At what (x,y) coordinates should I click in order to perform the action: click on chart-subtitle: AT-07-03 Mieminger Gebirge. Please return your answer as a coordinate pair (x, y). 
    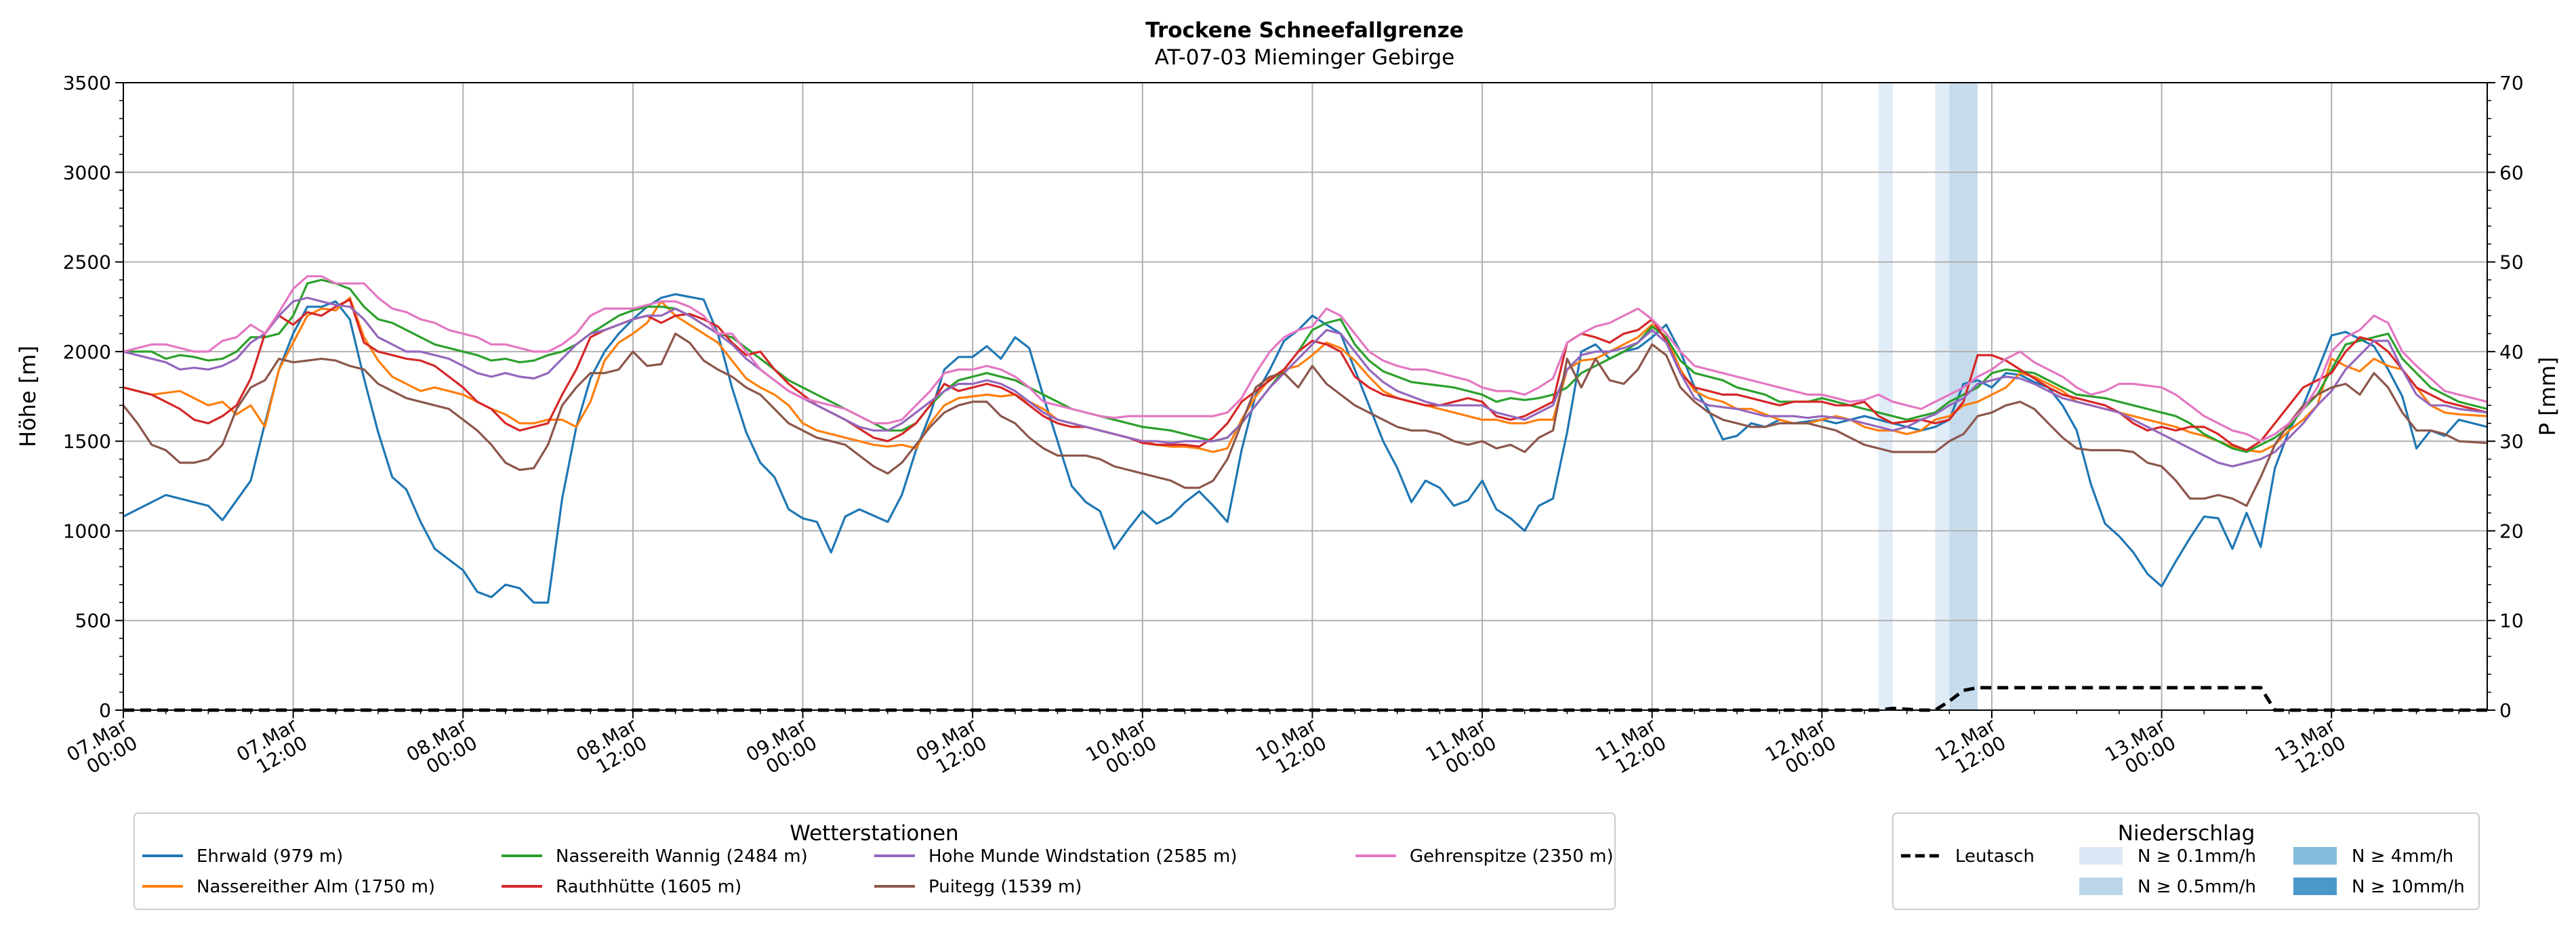
    Looking at the image, I should click on (1305, 57).